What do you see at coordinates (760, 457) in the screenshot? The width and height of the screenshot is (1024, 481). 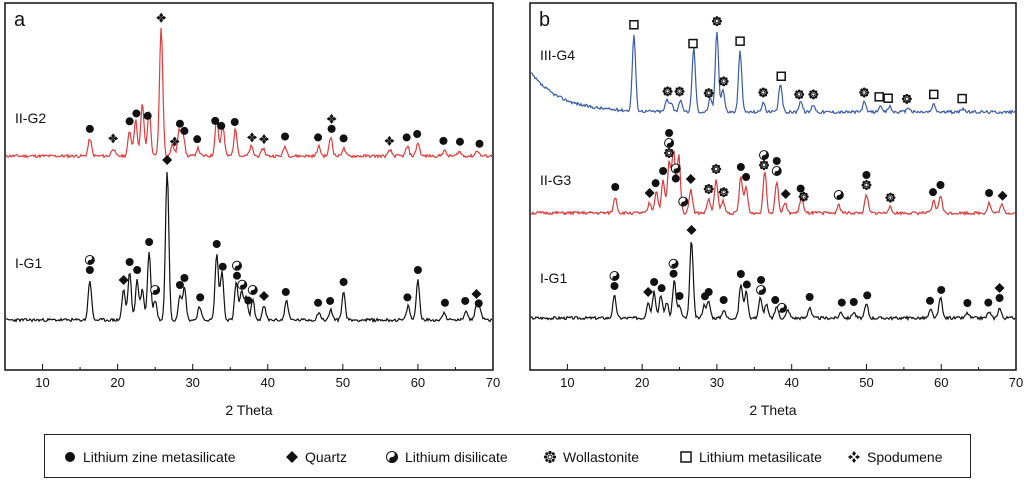 I see `legend-label: Lithium metasilicate` at bounding box center [760, 457].